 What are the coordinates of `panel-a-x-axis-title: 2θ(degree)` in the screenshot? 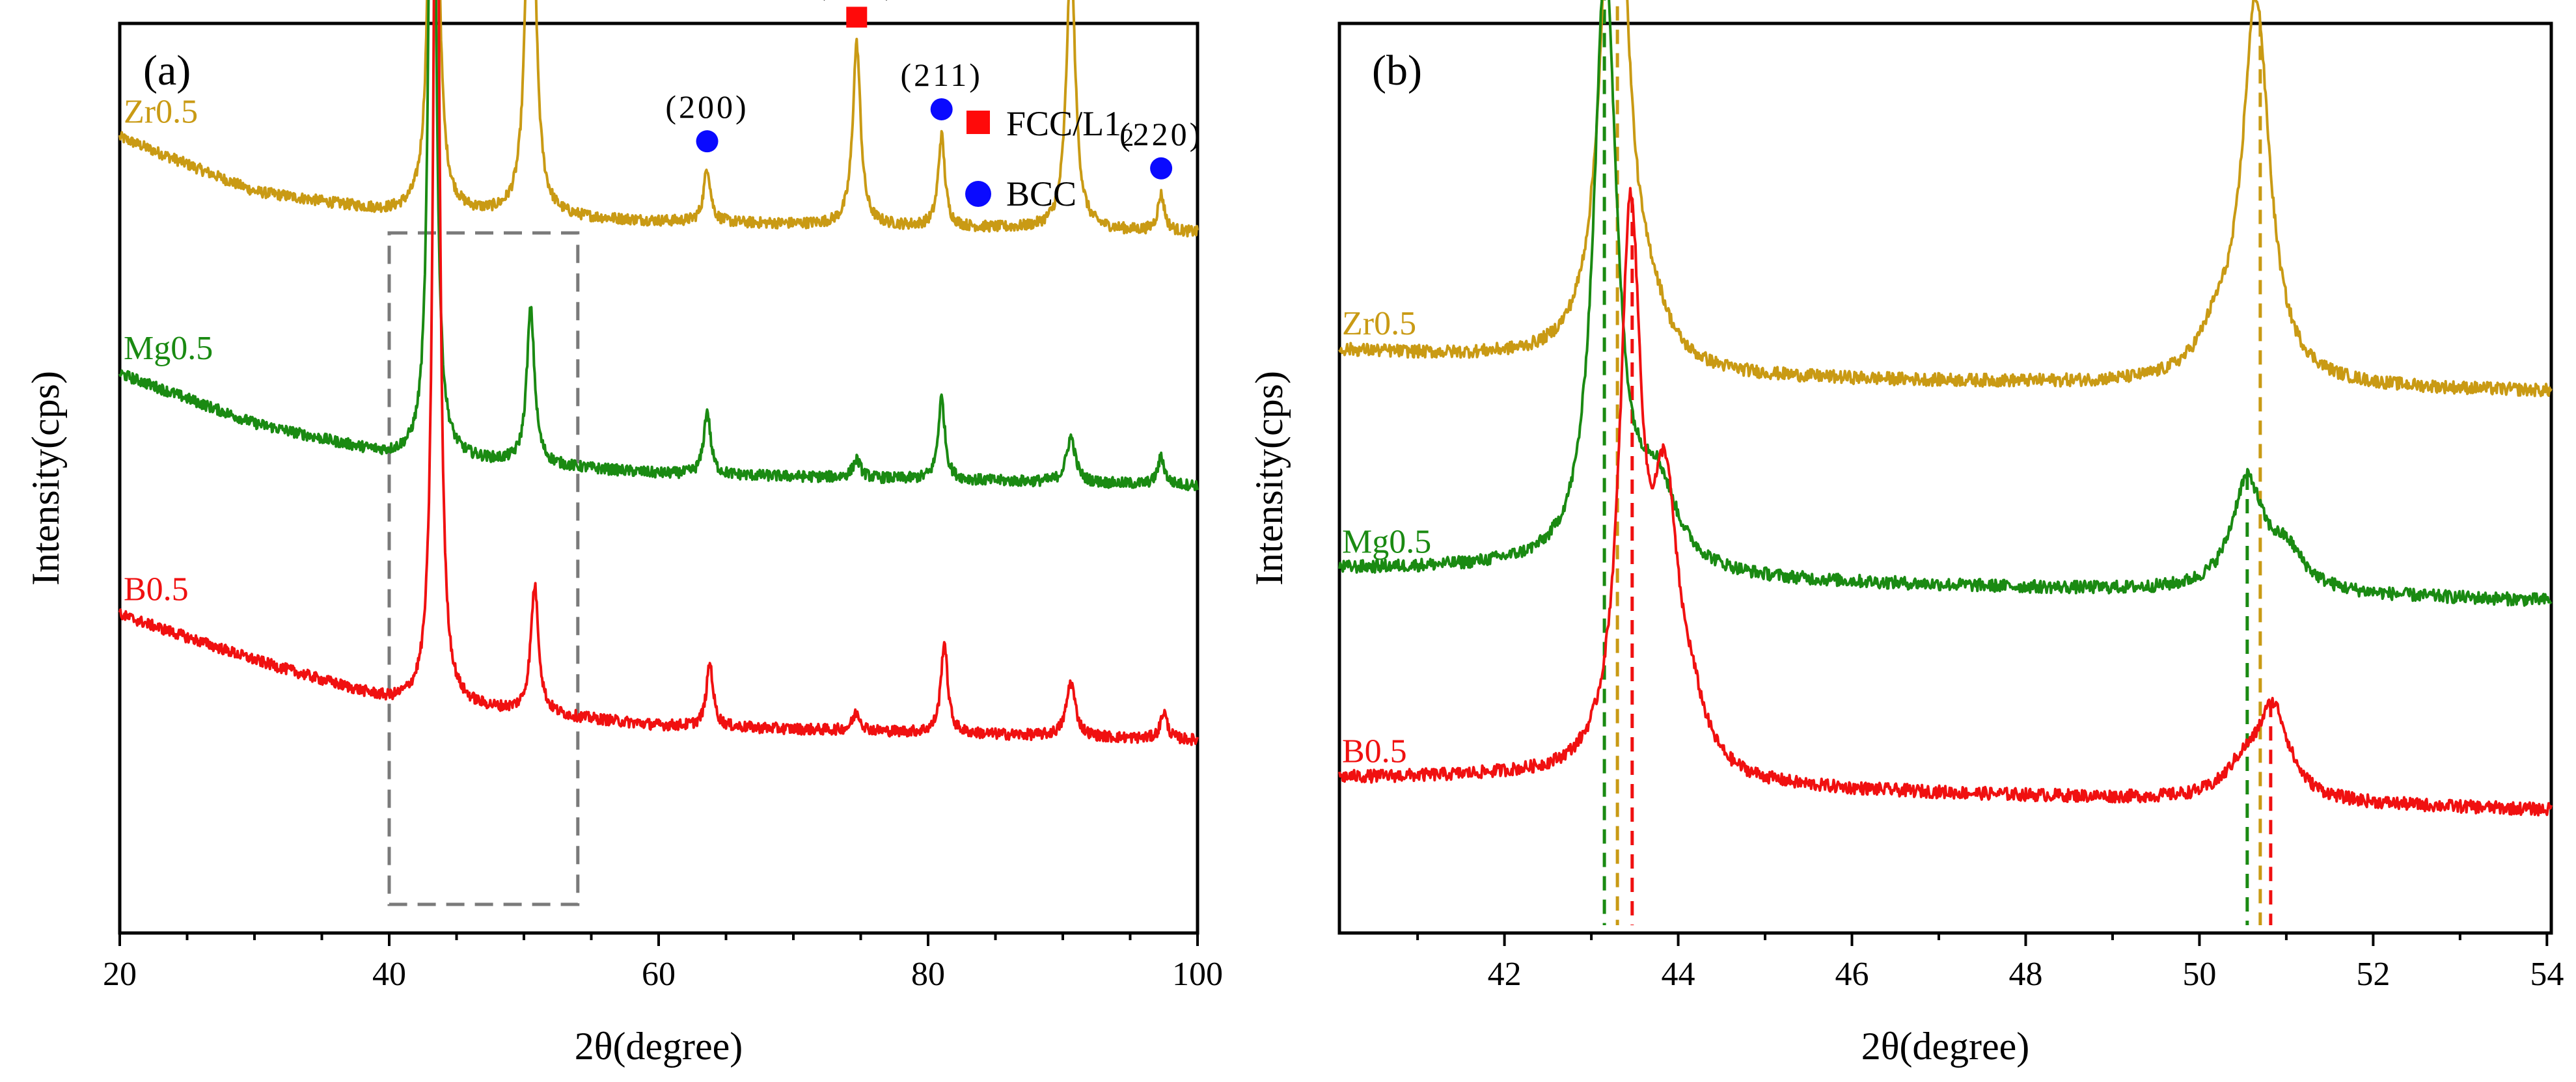 It's located at (659, 1046).